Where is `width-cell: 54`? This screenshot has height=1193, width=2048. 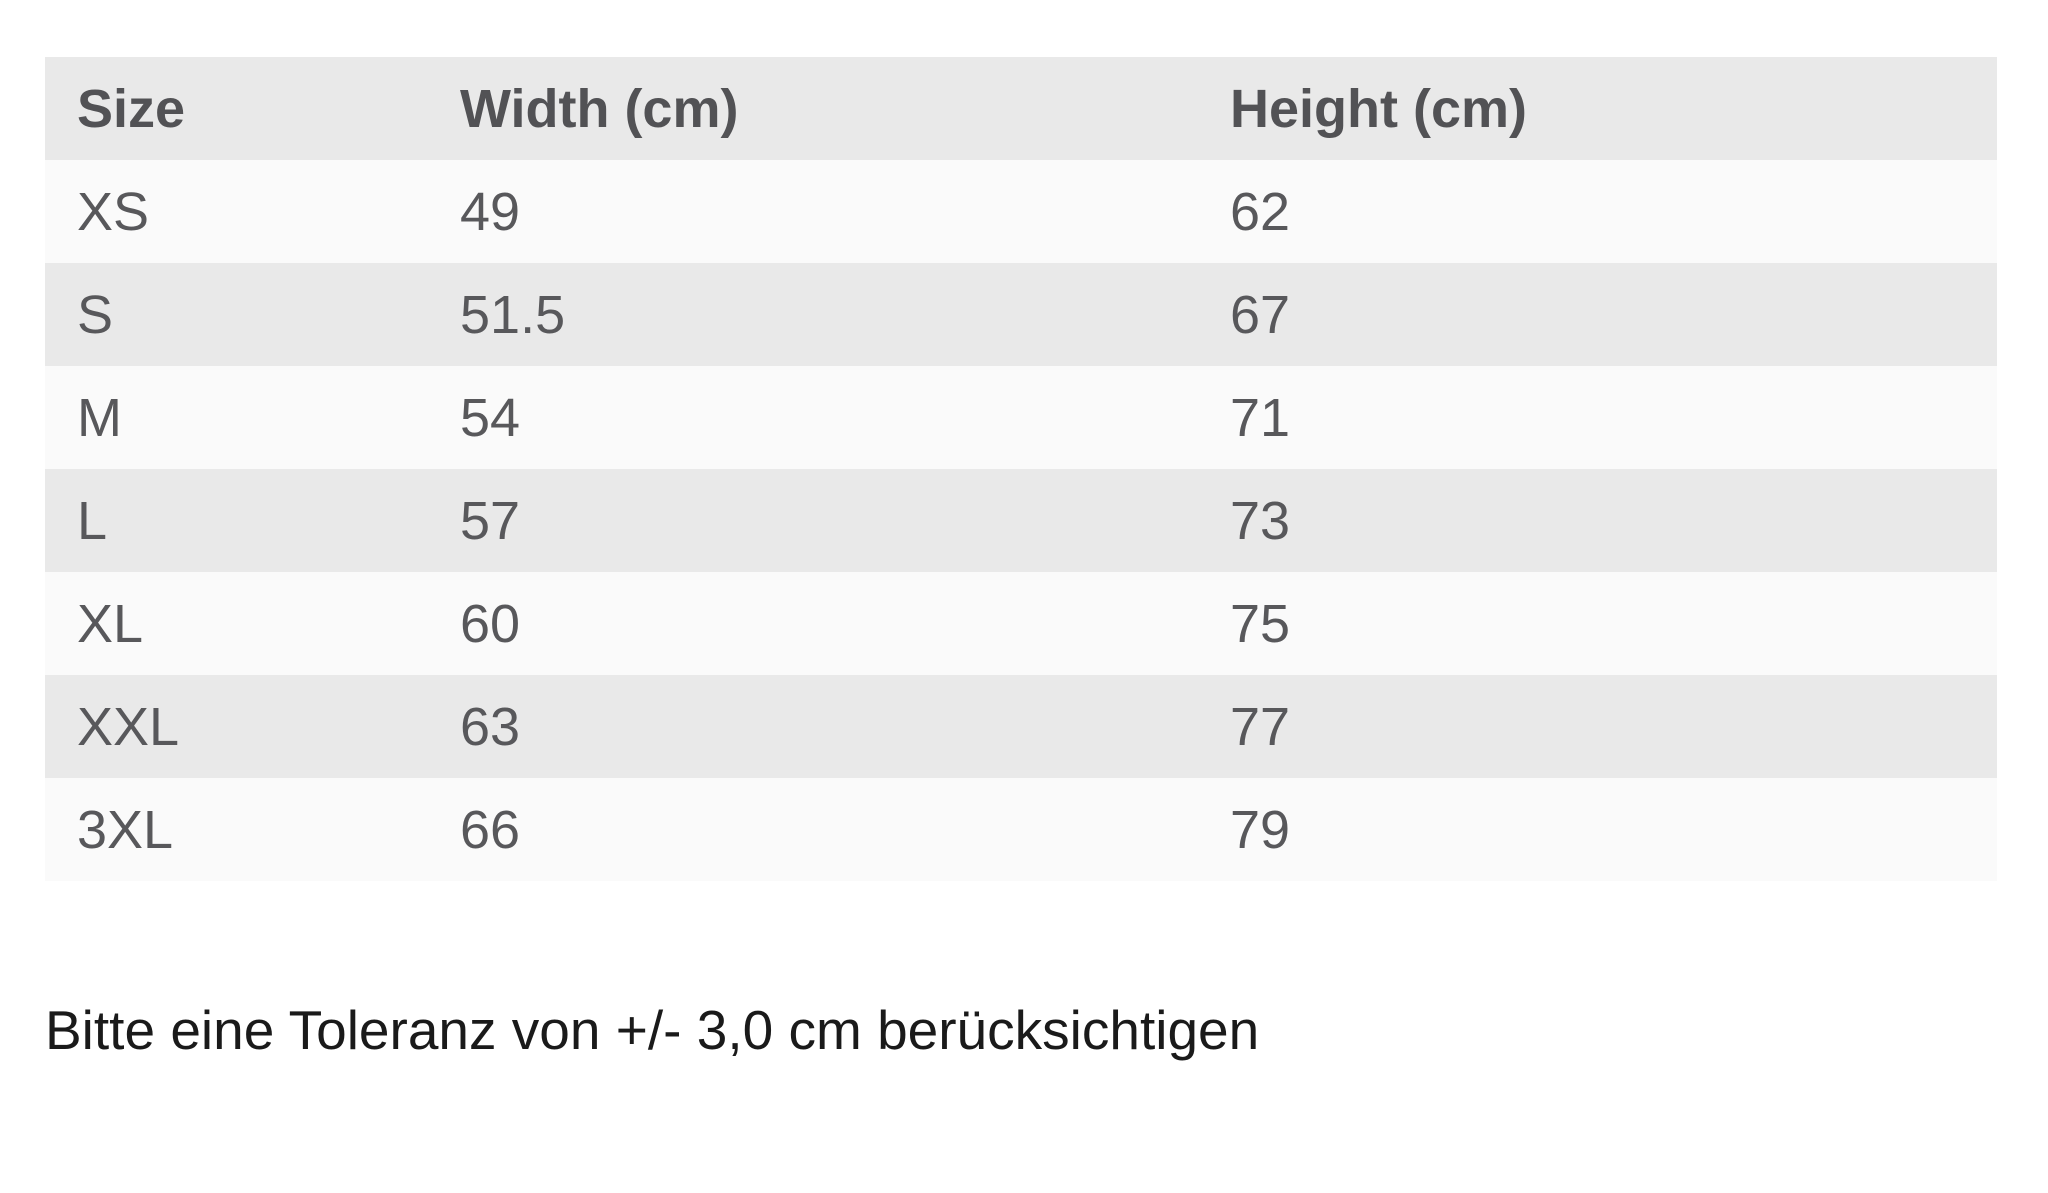 width-cell: 54 is located at coordinates (490, 417).